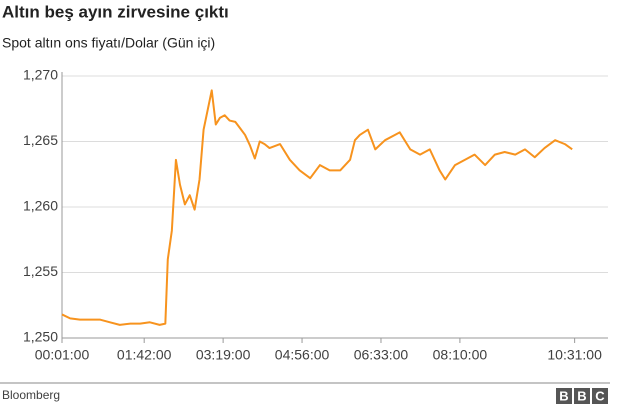 The height and width of the screenshot is (408, 640). Describe the element at coordinates (223, 355) in the screenshot. I see `x-tick-label: 03:19:00` at that location.